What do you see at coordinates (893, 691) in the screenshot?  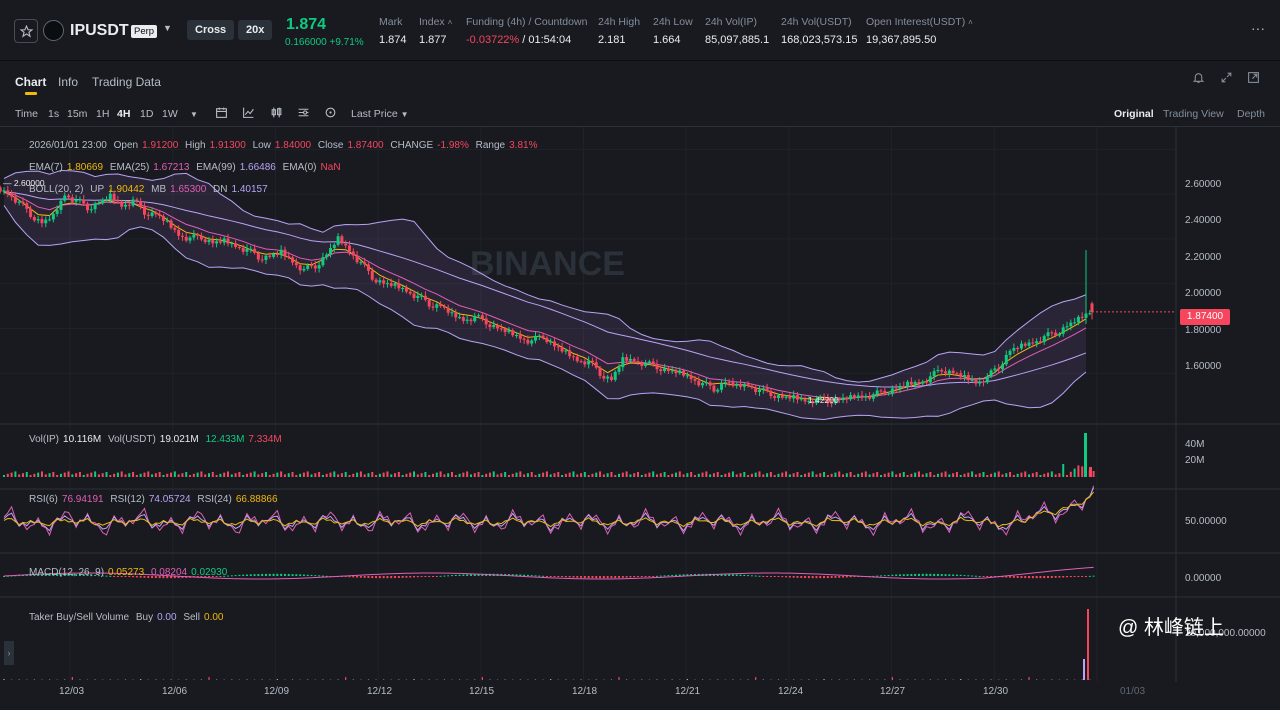 I see `date-label: 12/27` at bounding box center [893, 691].